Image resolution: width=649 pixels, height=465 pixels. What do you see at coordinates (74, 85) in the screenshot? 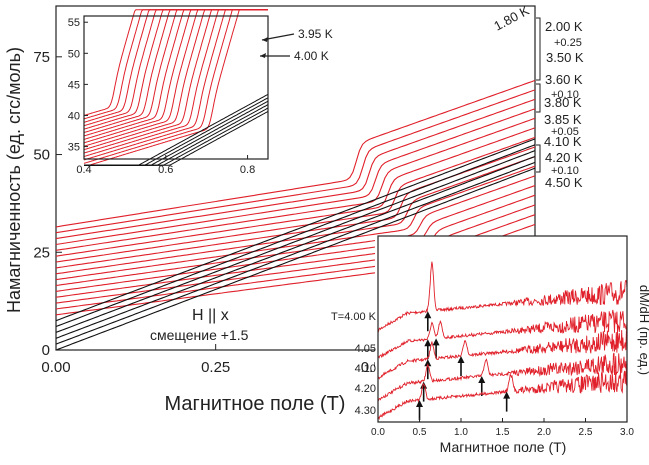
I see `inset-top-y-tick-label: 45` at bounding box center [74, 85].